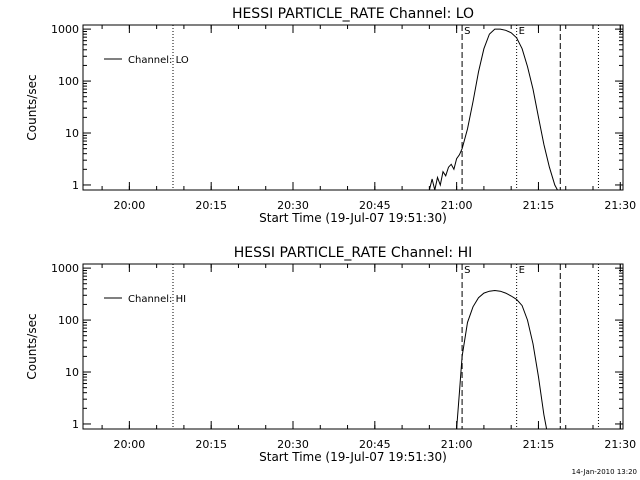  What do you see at coordinates (604, 472) in the screenshot?
I see `footer-timestamp: 14-Jan-2010 13:20` at bounding box center [604, 472].